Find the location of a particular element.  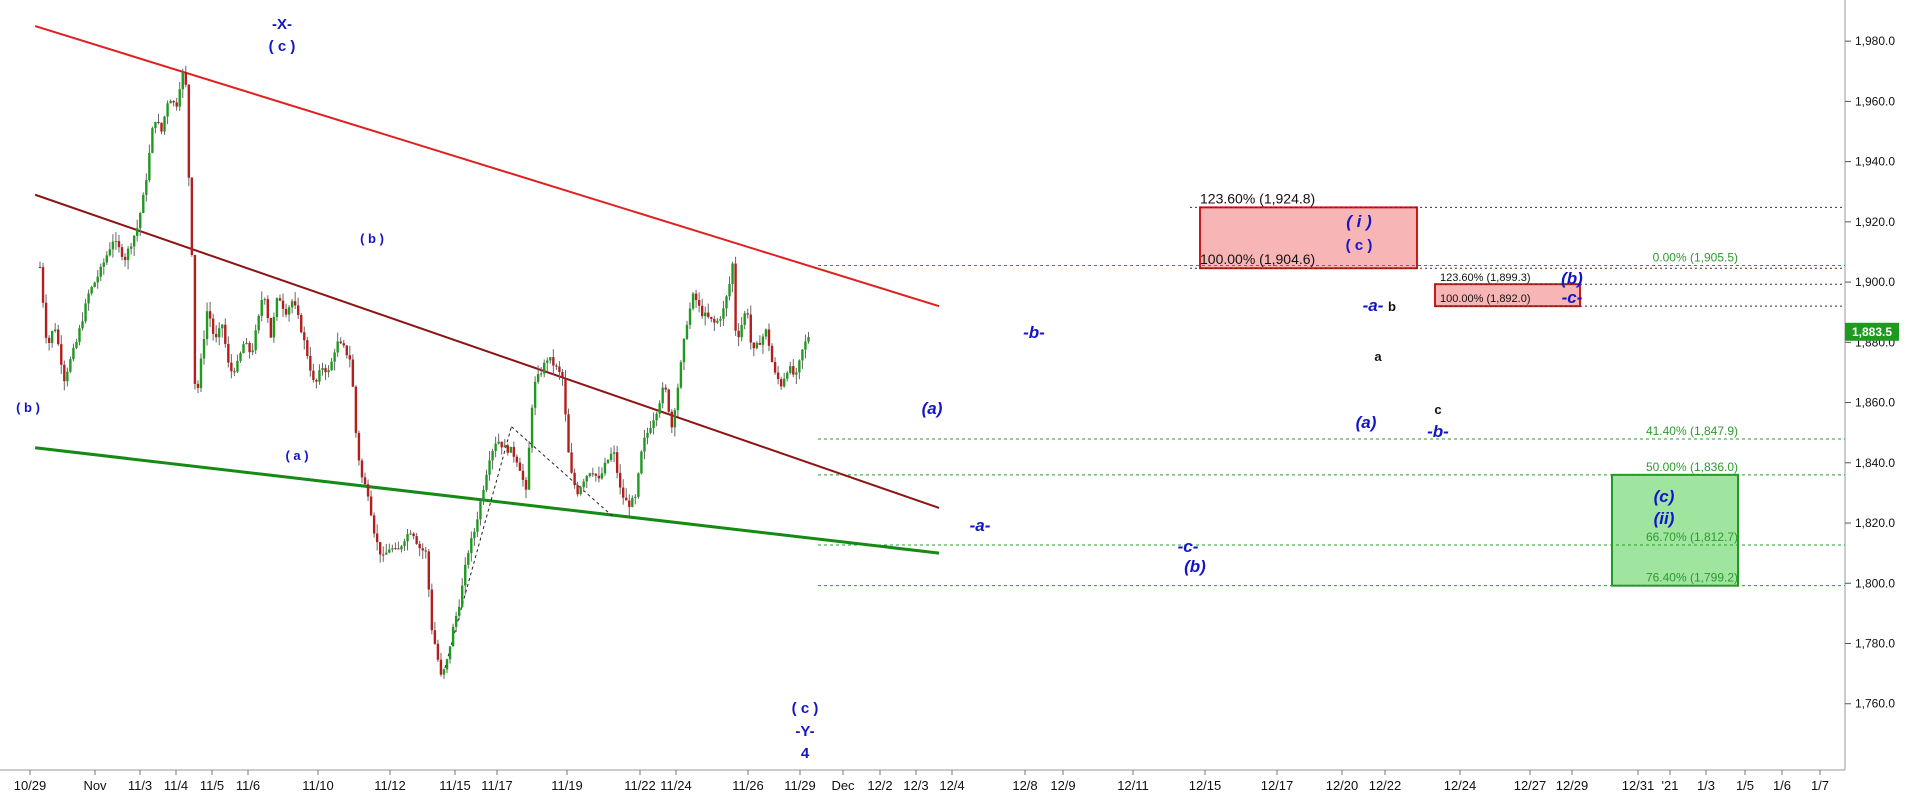

wave-label: -X- is located at coordinates (282, 24).